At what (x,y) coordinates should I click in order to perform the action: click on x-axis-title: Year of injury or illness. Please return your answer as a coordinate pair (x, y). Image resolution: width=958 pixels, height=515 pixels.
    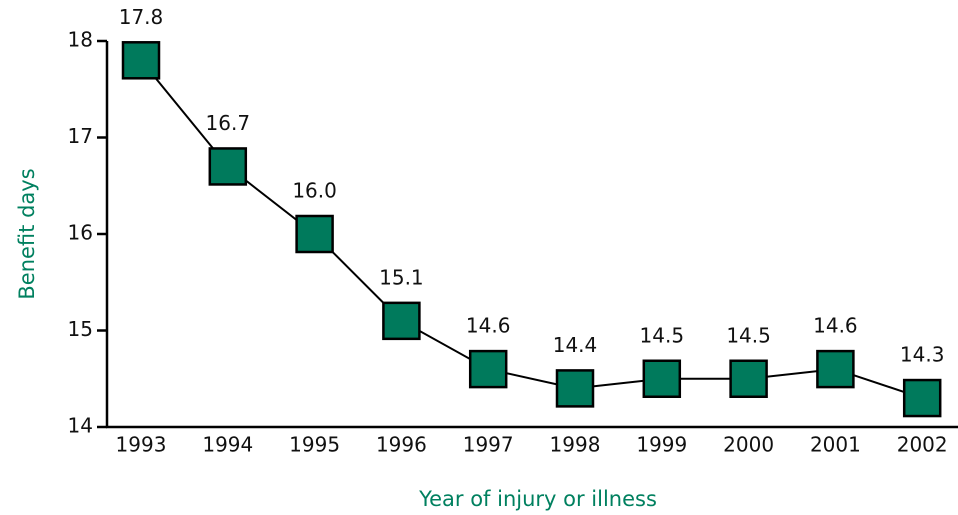
    Looking at the image, I should click on (537, 499).